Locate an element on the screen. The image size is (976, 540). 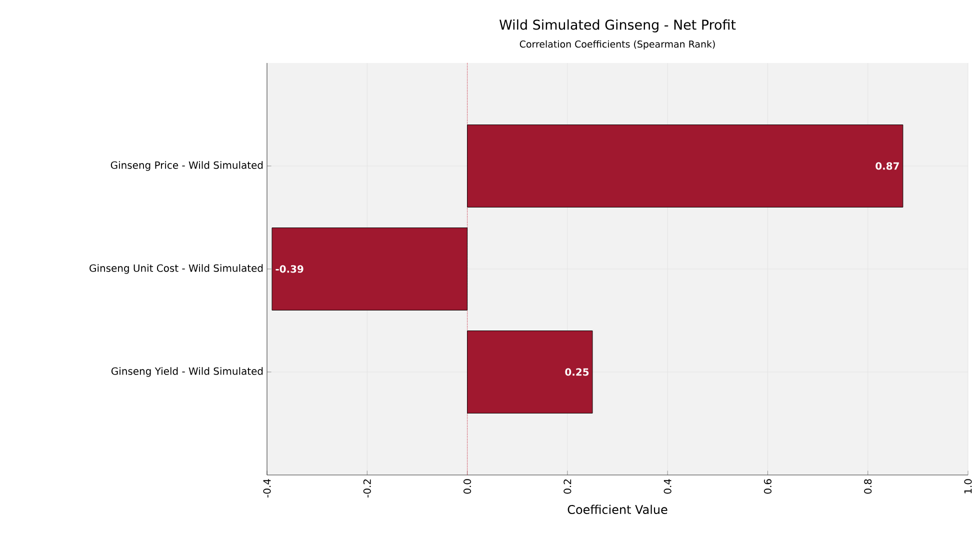
y-tick-label: Ginseng Price - Wild Simulated is located at coordinates (186, 166).